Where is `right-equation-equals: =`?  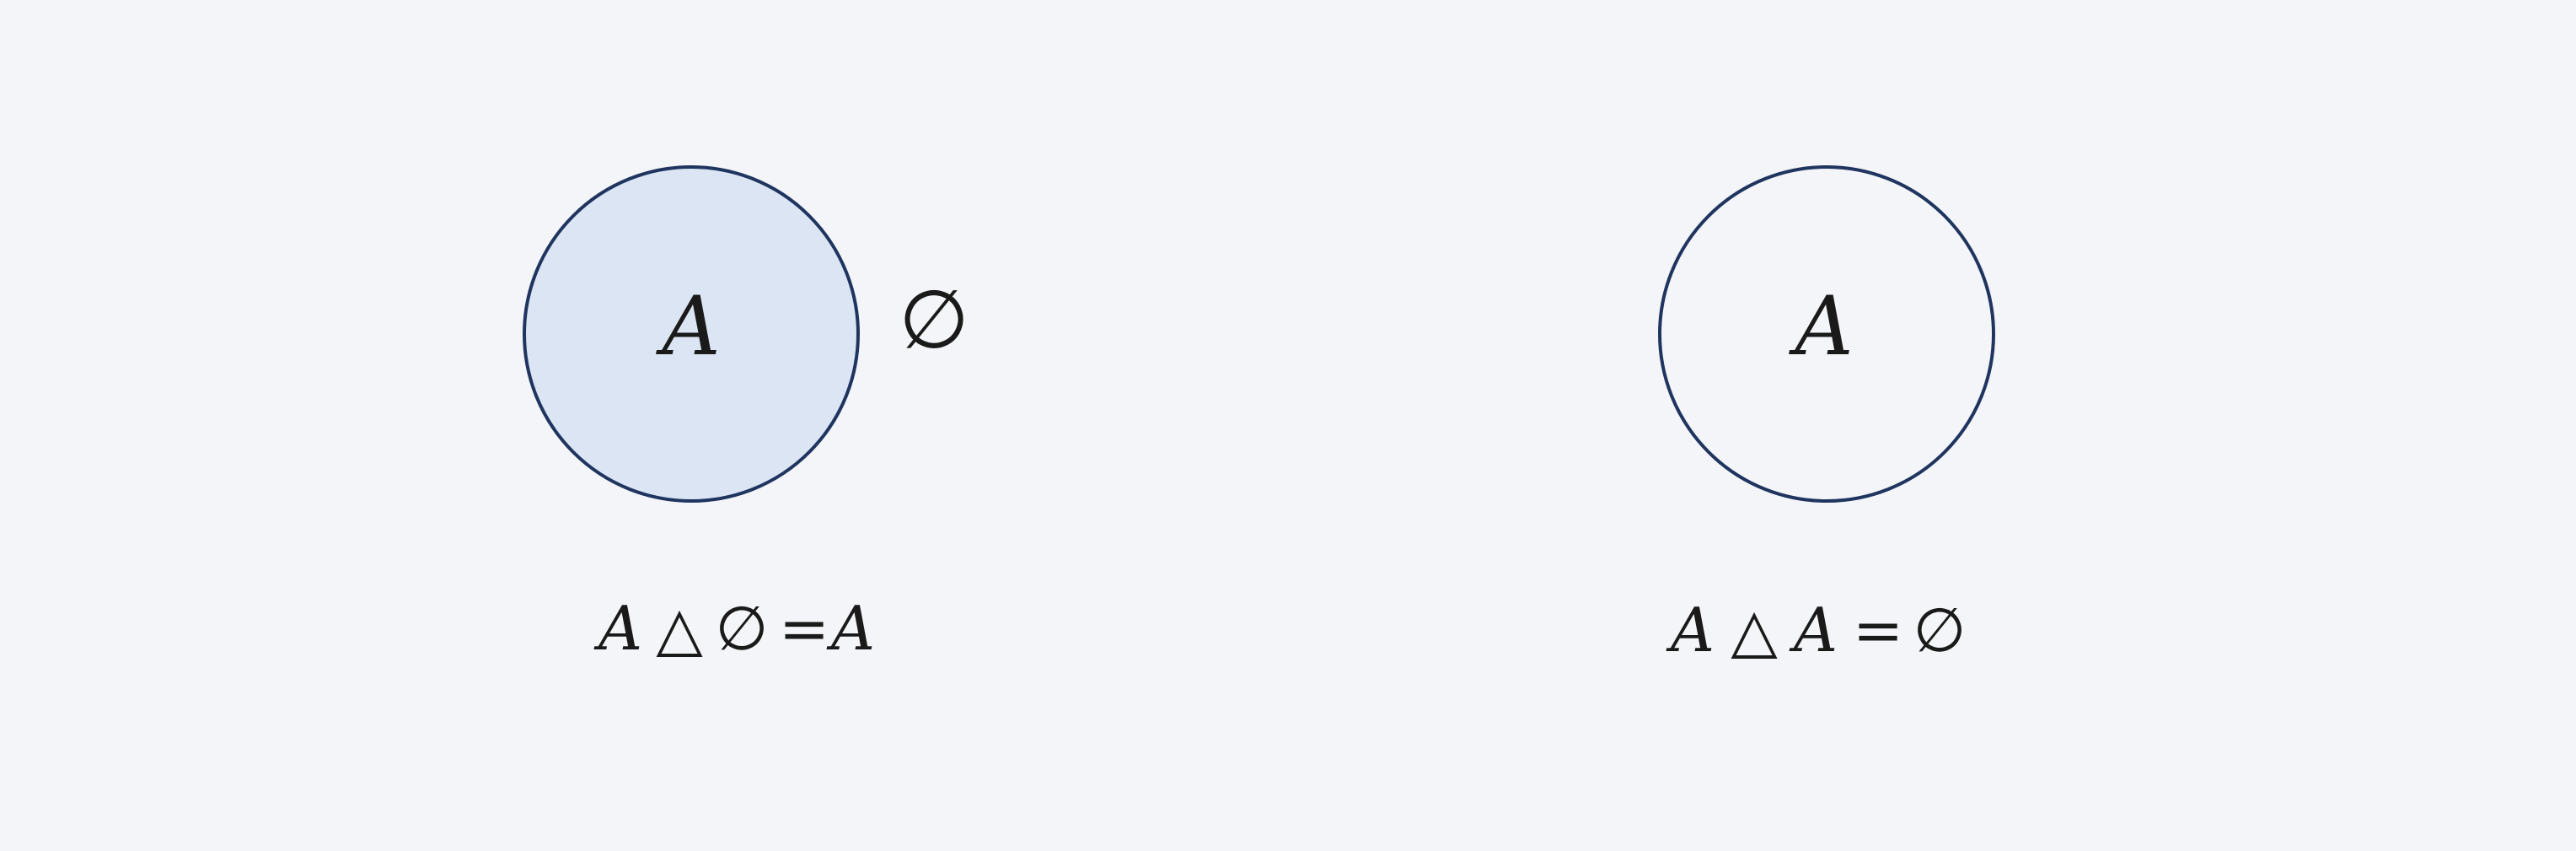 right-equation-equals: = is located at coordinates (1878, 630).